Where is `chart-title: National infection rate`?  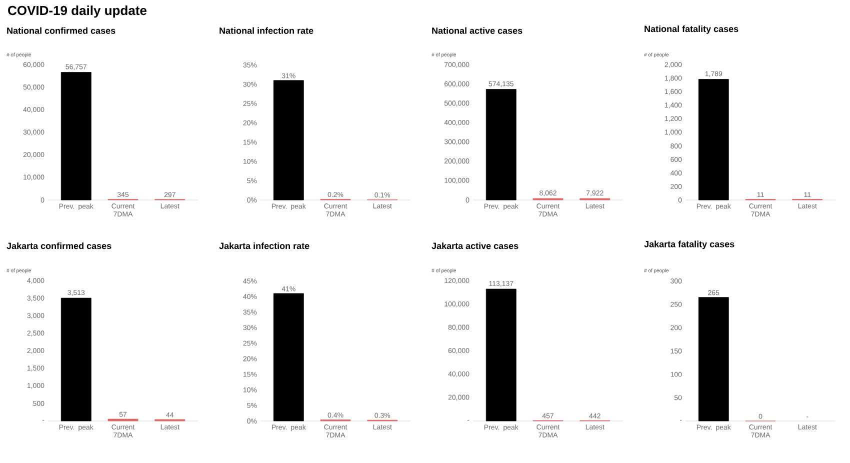 chart-title: National infection rate is located at coordinates (267, 30).